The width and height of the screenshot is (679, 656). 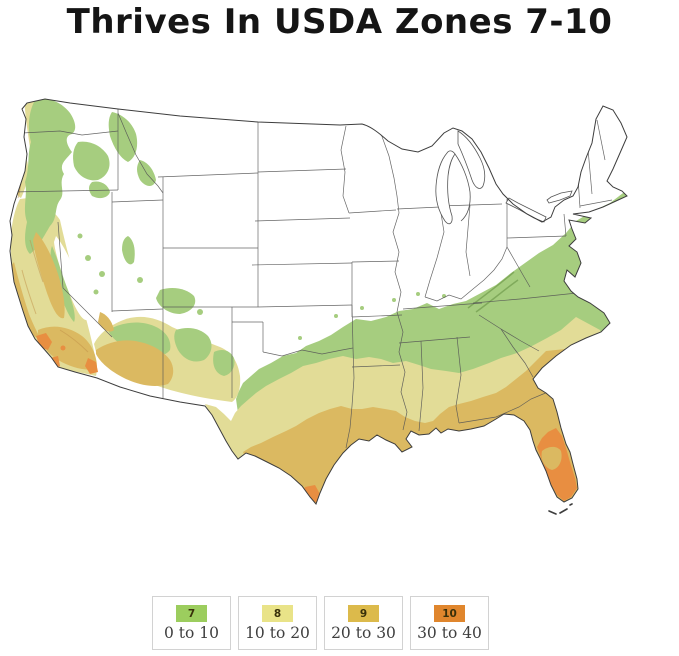 What do you see at coordinates (449, 633) in the screenshot?
I see `zone-10-range: 30 to 40` at bounding box center [449, 633].